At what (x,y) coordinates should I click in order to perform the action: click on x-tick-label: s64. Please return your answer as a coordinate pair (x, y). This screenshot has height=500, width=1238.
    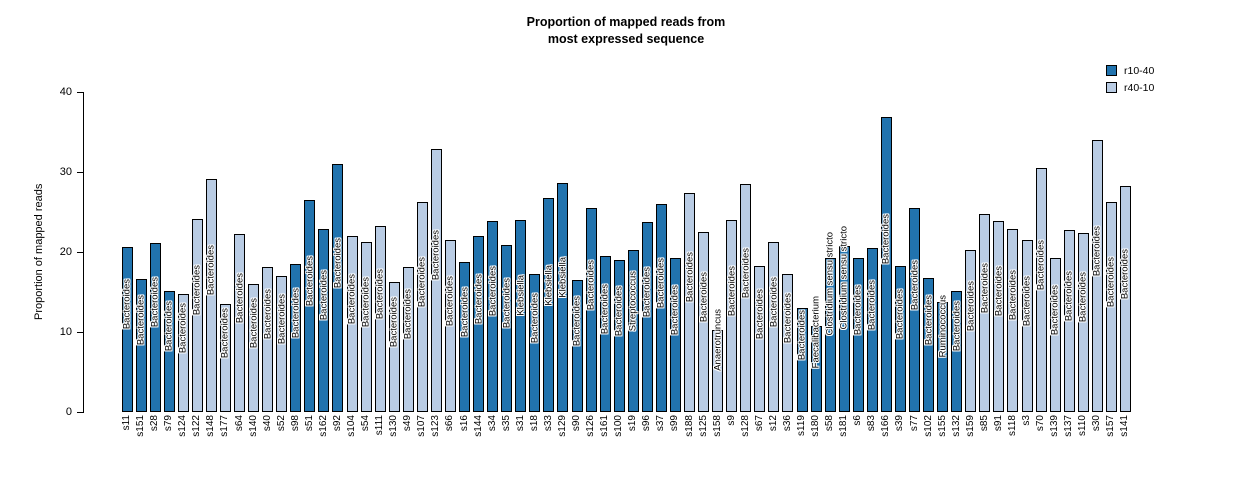
    Looking at the image, I should click on (239, 423).